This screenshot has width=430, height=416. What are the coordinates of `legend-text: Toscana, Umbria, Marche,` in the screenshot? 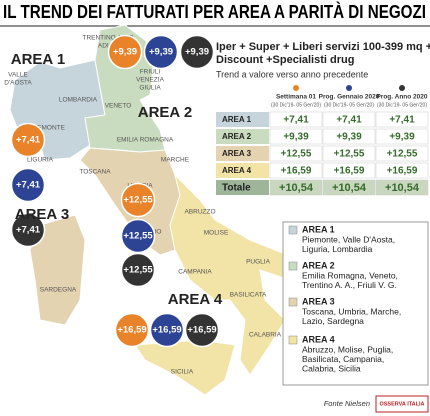 It's located at (351, 311).